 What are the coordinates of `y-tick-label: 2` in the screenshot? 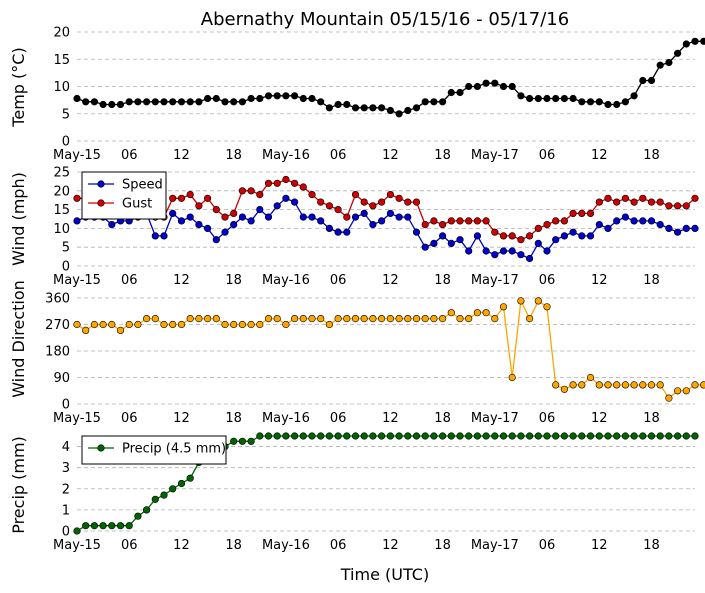 It's located at (66, 489).